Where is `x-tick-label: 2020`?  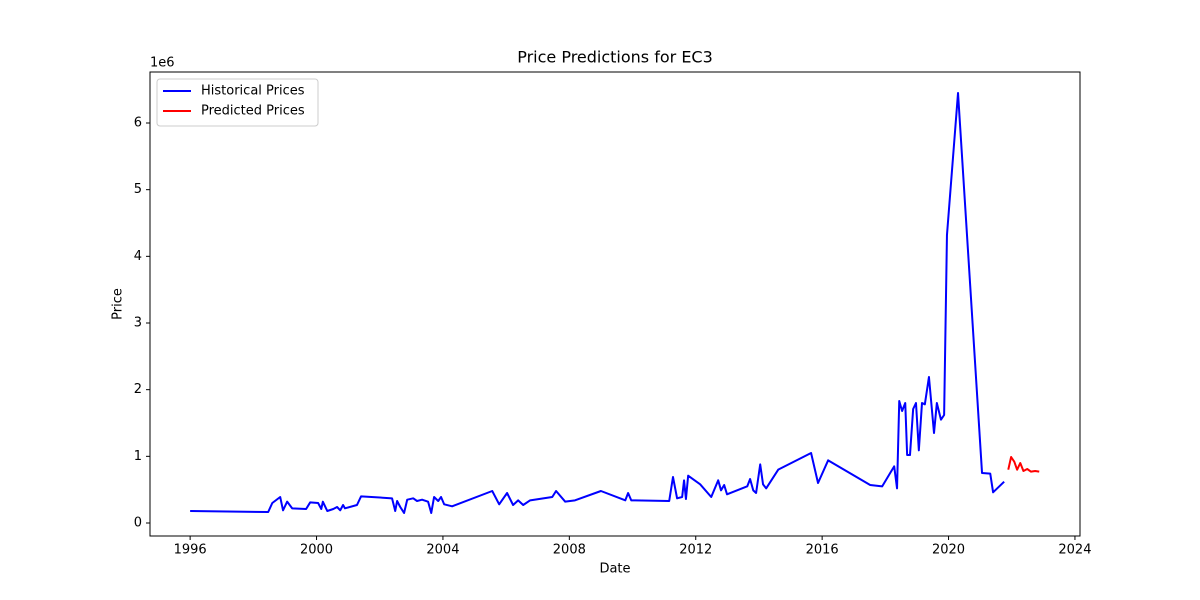
x-tick-label: 2020 is located at coordinates (948, 550).